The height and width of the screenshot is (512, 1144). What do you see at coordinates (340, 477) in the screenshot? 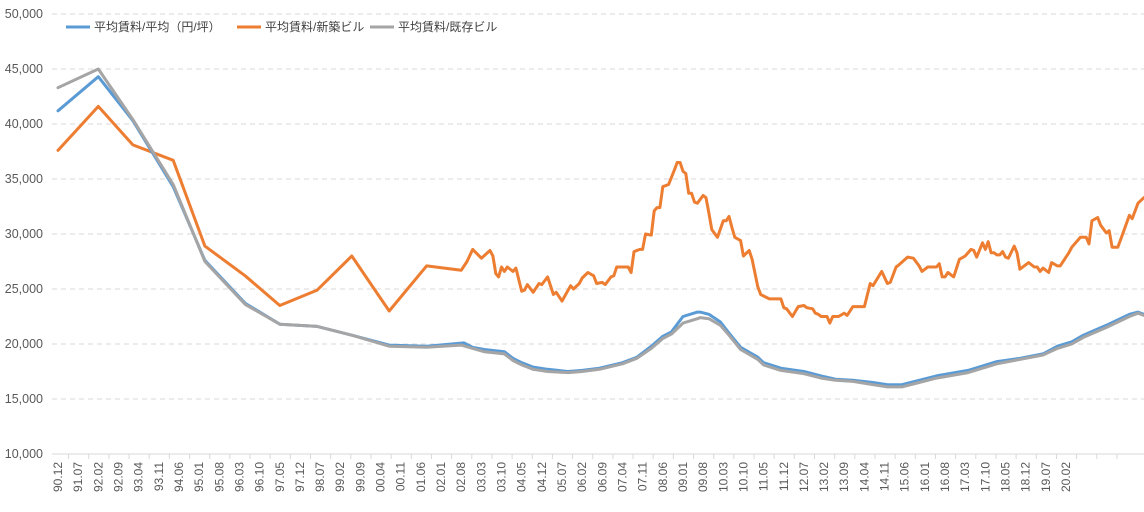
I see `x-tick-label: 99.02` at bounding box center [340, 477].